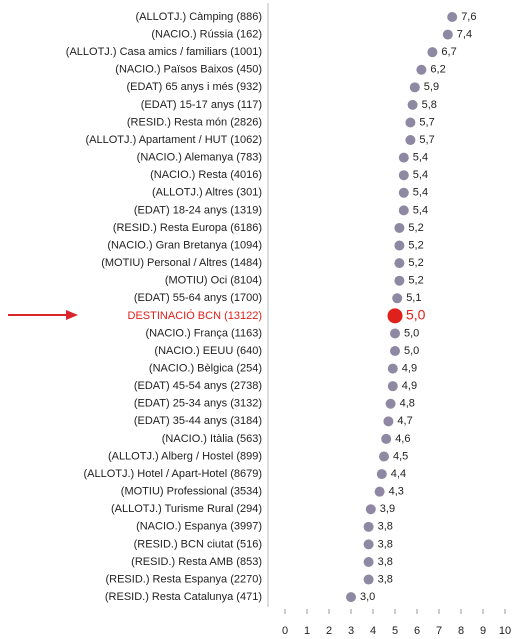 The height and width of the screenshot is (639, 514). What do you see at coordinates (201, 105) in the screenshot?
I see `category-label: (EDAT) 15-17 anys (117)` at bounding box center [201, 105].